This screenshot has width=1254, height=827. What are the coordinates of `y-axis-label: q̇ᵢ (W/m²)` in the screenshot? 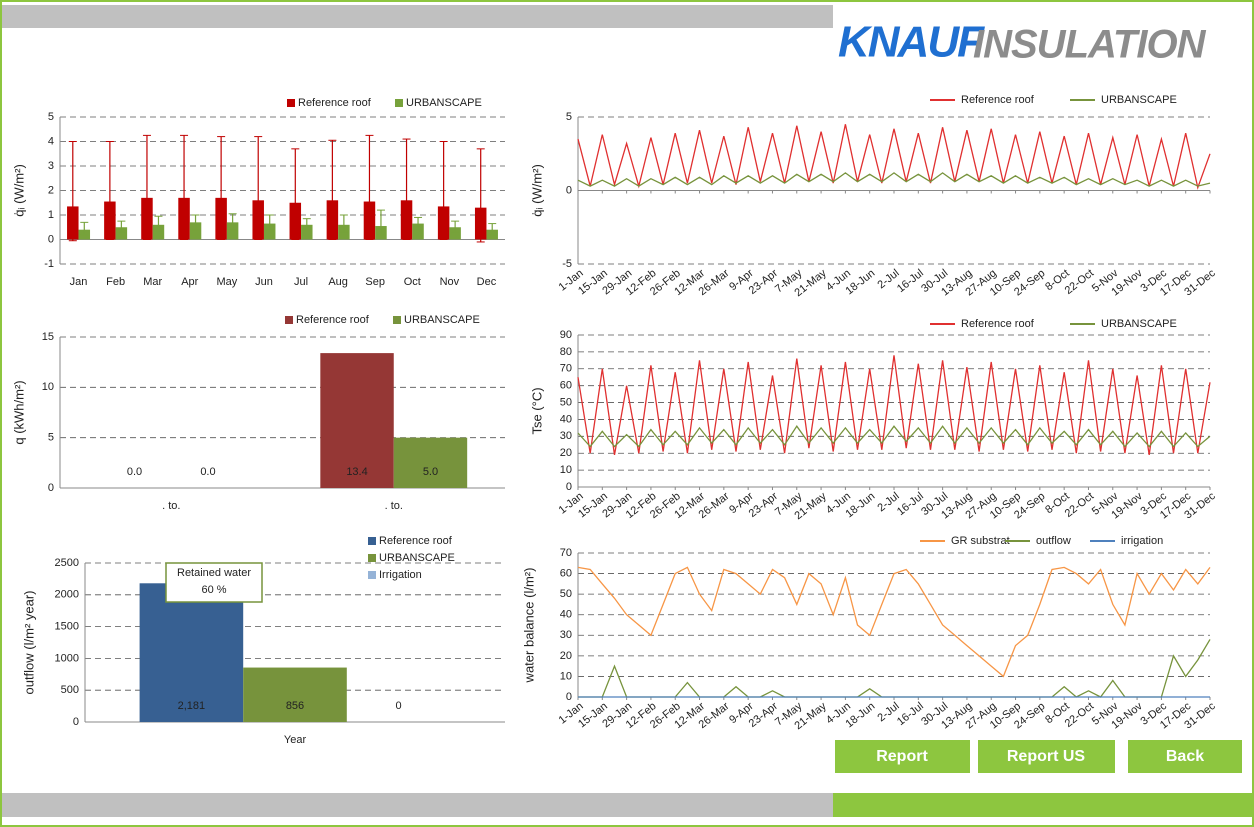 It's located at (18, 190).